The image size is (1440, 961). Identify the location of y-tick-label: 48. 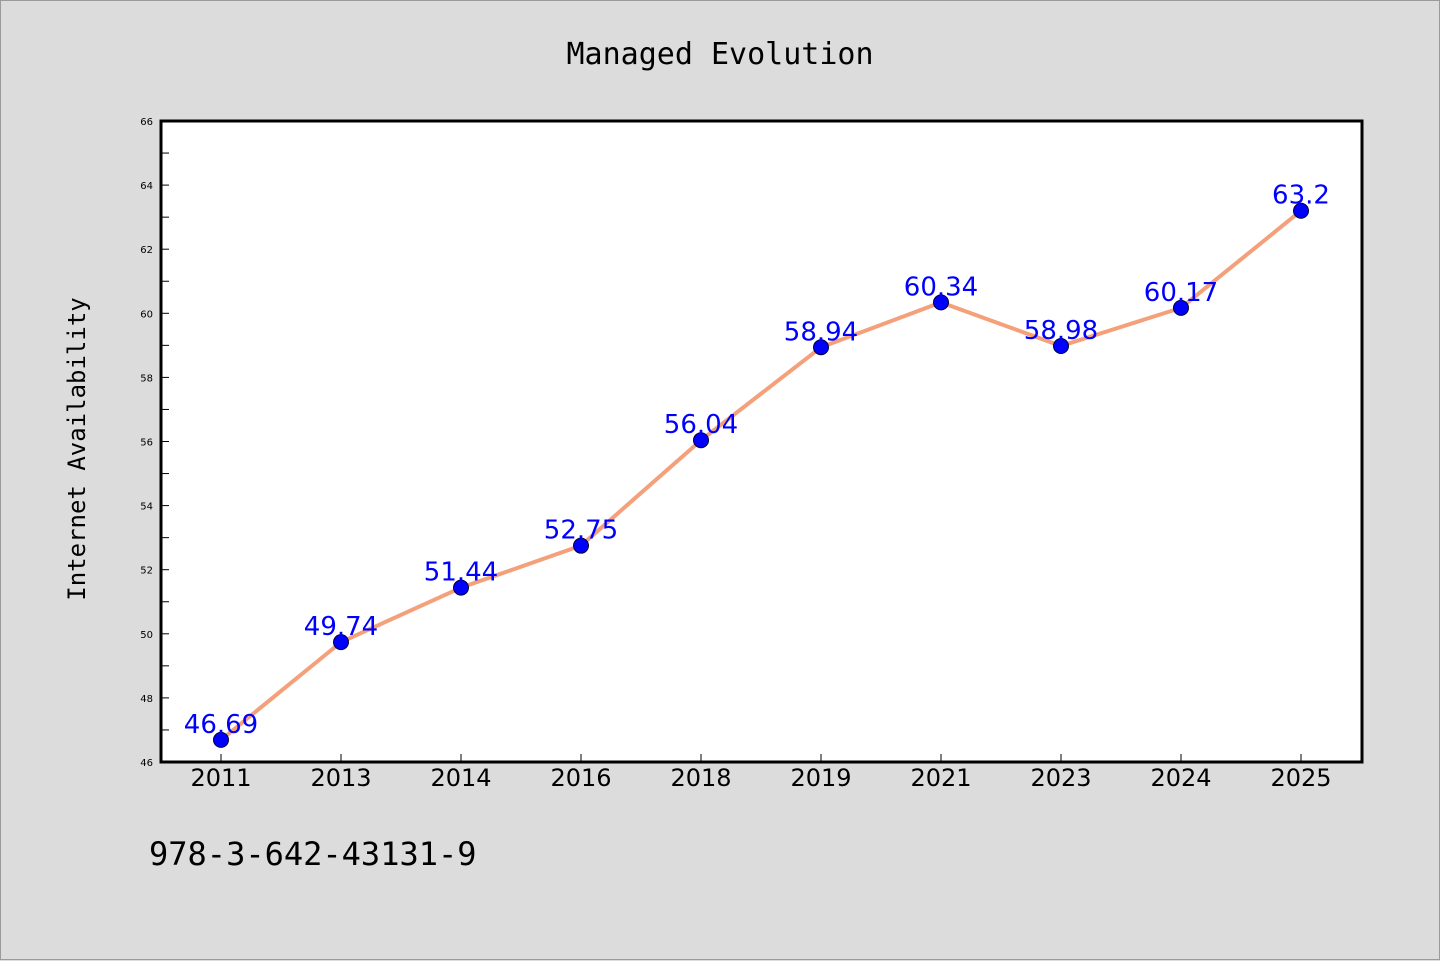
(146, 699).